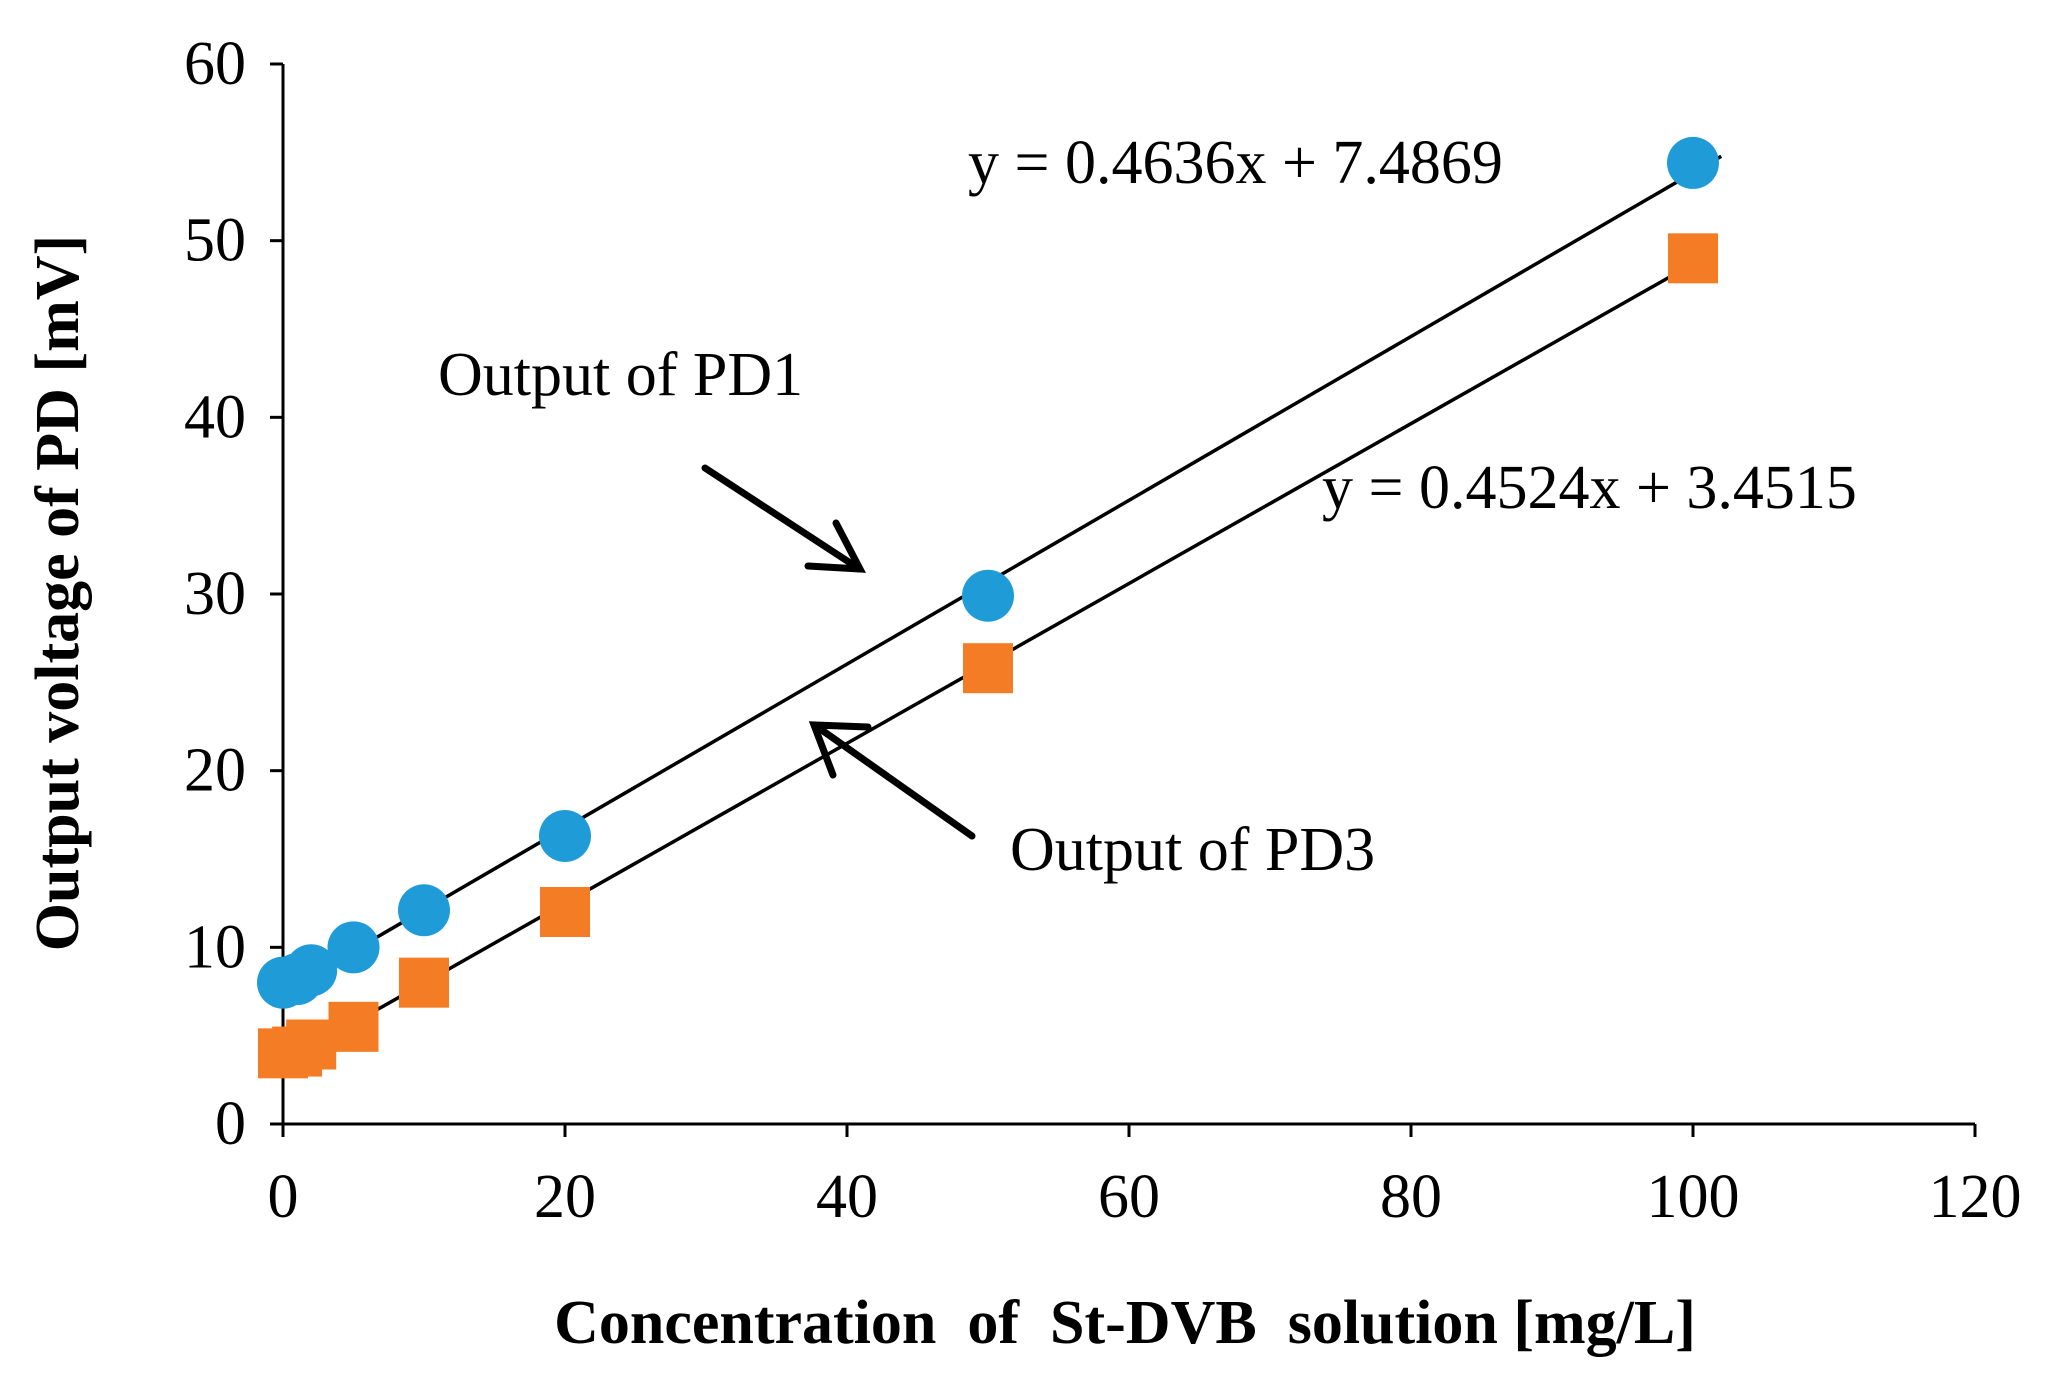 This screenshot has height=1378, width=2055. Describe the element at coordinates (1192, 850) in the screenshot. I see `pd3-annotation-label: Output of PD3` at that location.